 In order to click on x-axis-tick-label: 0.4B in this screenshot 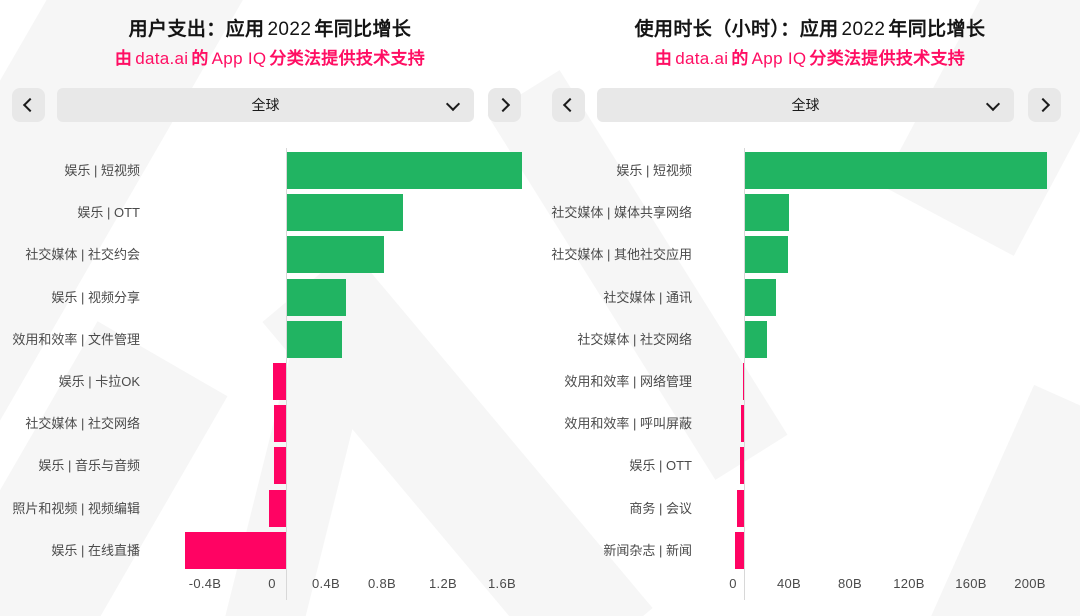, I will do `click(326, 583)`.